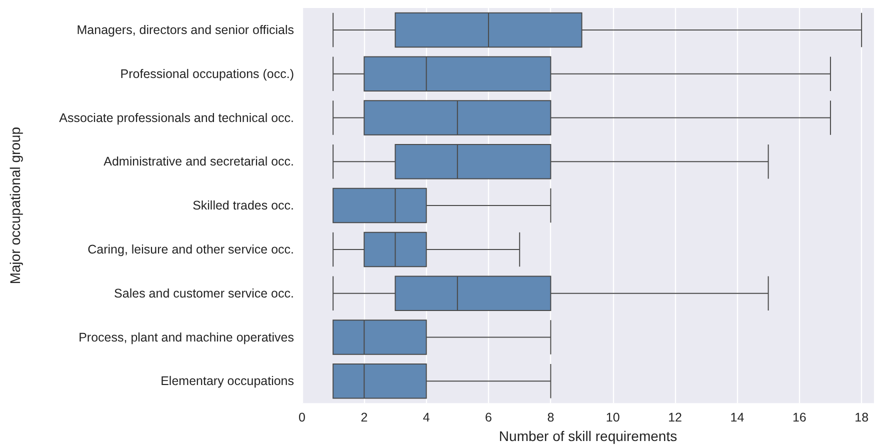 This screenshot has width=875, height=448. What do you see at coordinates (243, 205) in the screenshot?
I see `y-tick-label: Skilled trades occ.` at bounding box center [243, 205].